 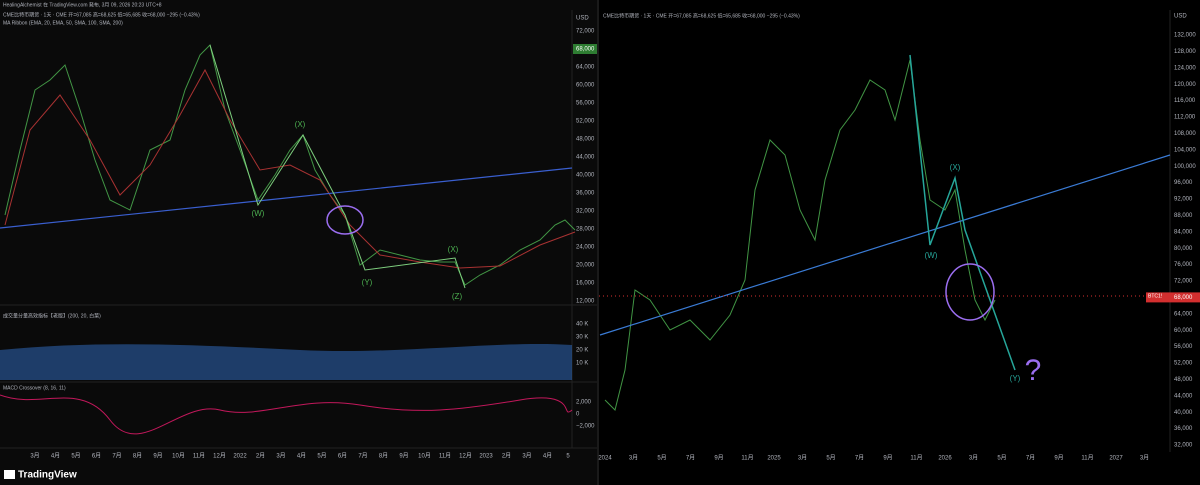 I want to click on price-tick: 96,000, so click(x=1183, y=183).